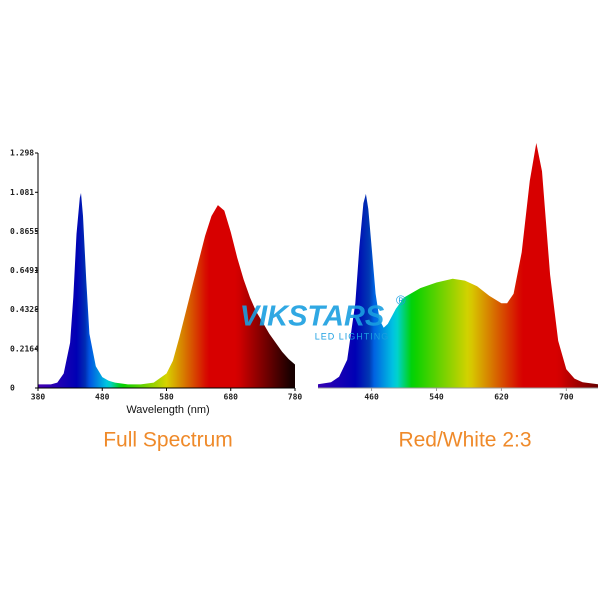 The height and width of the screenshot is (600, 600). What do you see at coordinates (566, 397) in the screenshot?
I see `x-tick-label: 700` at bounding box center [566, 397].